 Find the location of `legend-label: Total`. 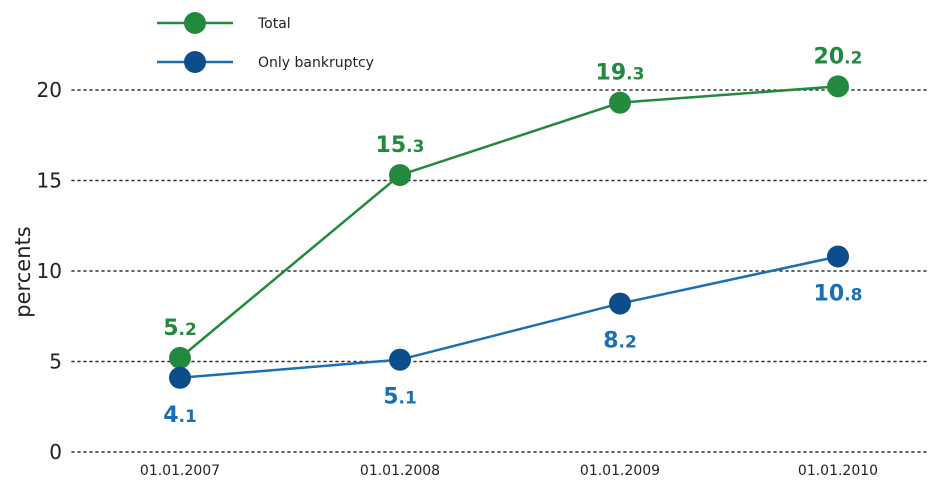

legend-label: Total is located at coordinates (274, 24).